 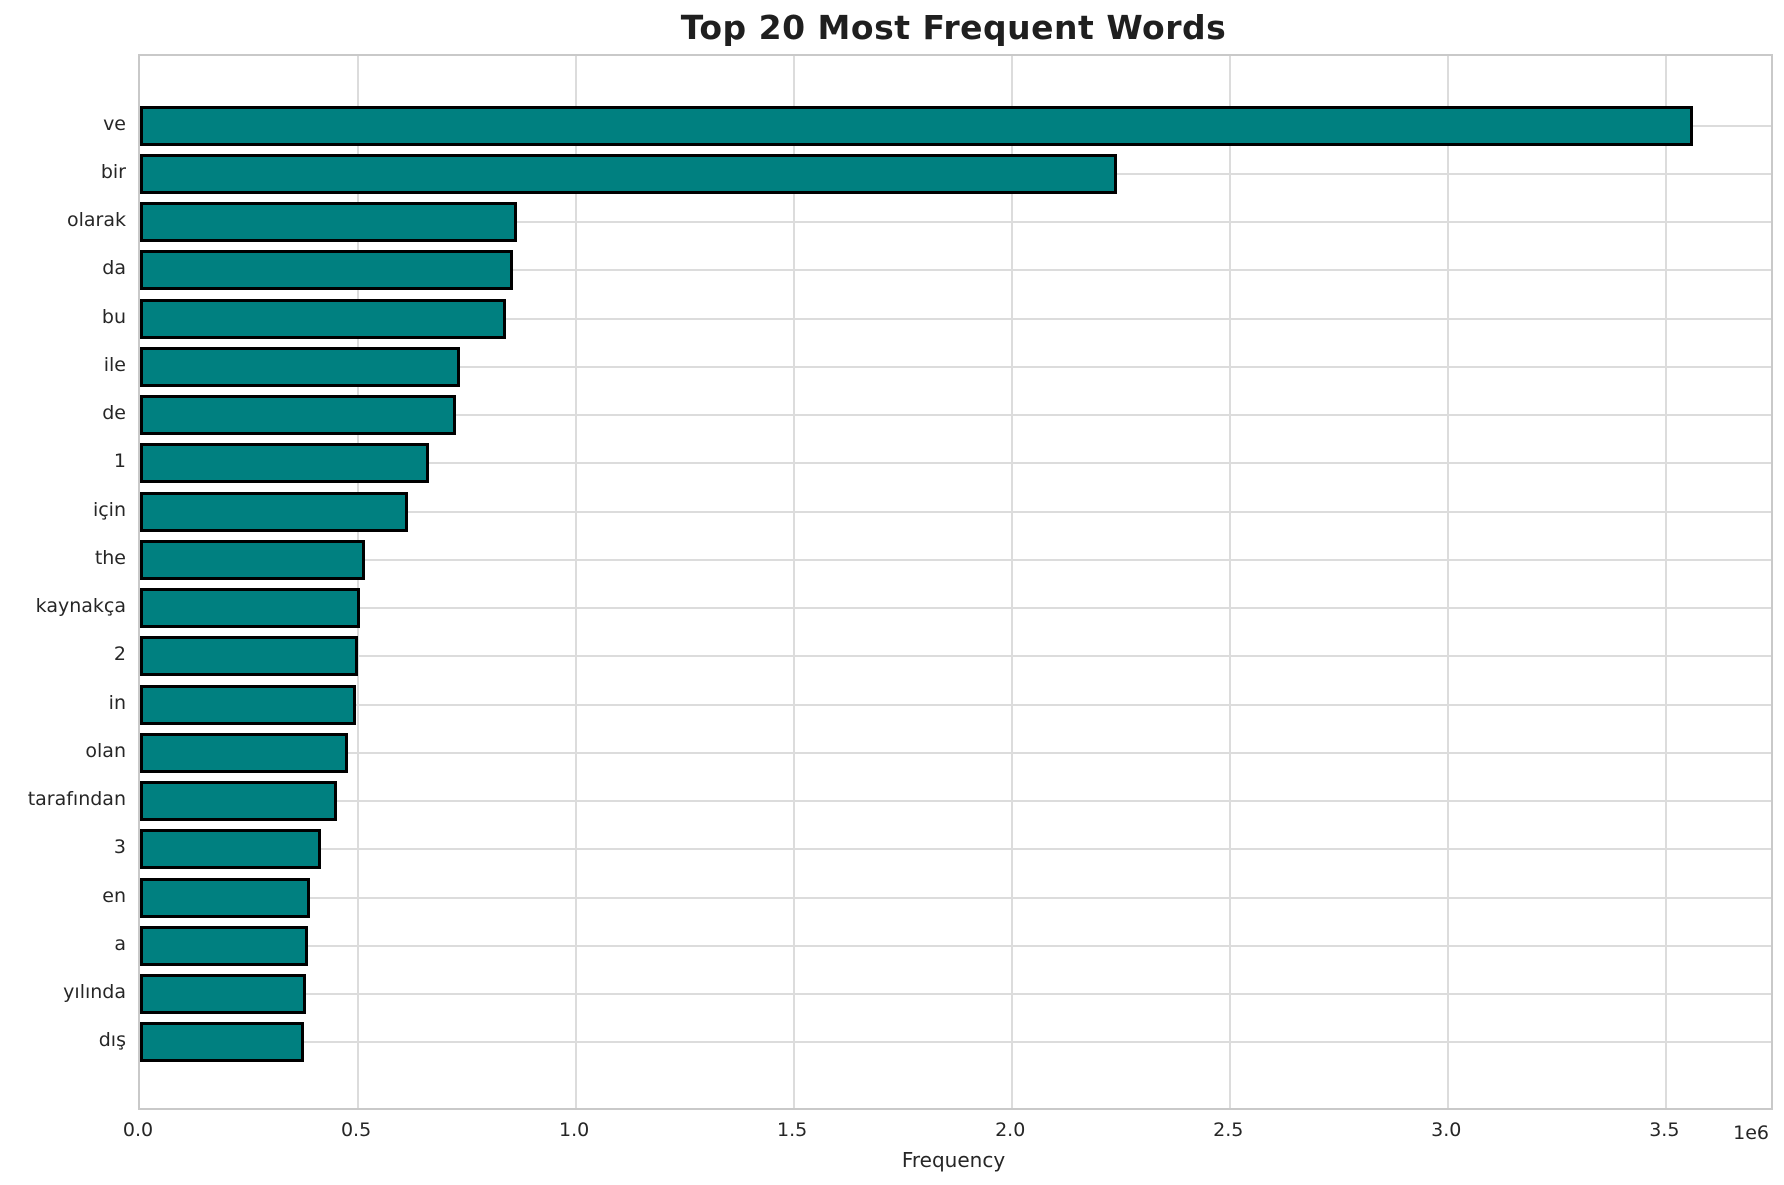 I want to click on bar-için, so click(x=274, y=511).